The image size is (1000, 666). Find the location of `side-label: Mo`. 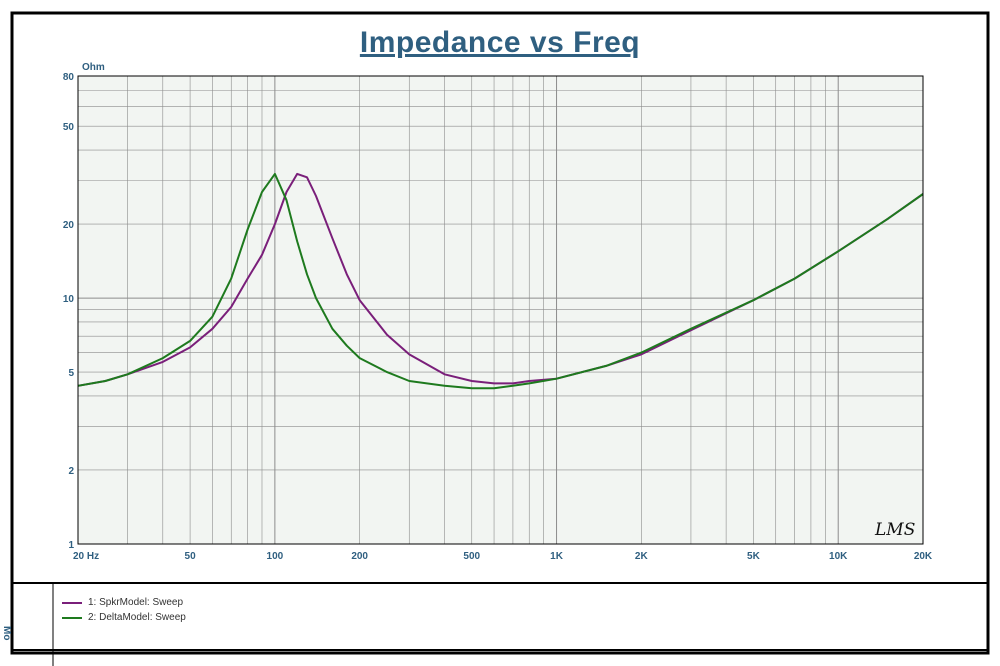

side-label: Mo is located at coordinates (6, 633).